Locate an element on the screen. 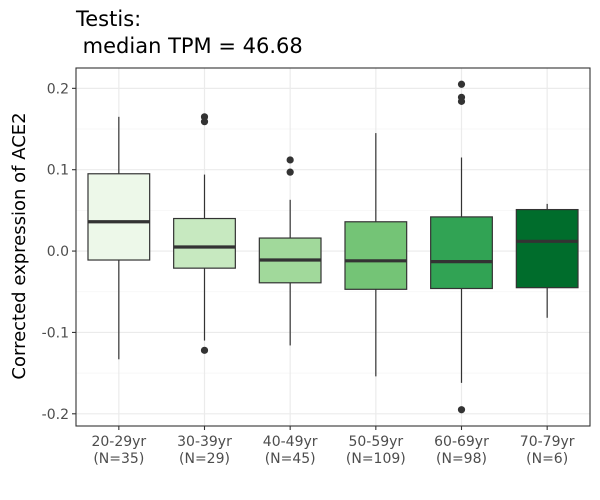  box-group-60-69yr is located at coordinates (461, 247).